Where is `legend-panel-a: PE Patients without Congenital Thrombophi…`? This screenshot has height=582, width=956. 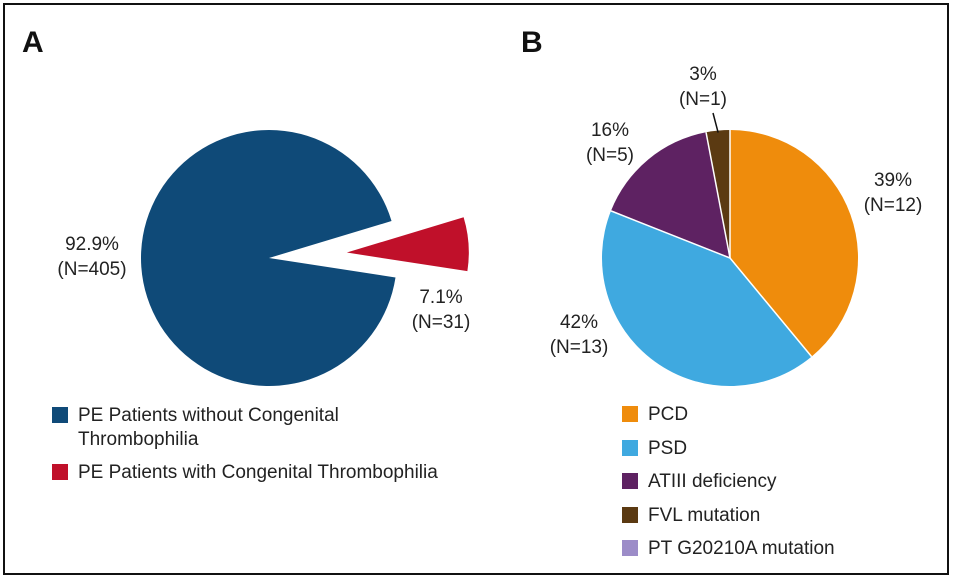 legend-panel-a: PE Patients without Congenital Thrombophi… is located at coordinates (272, 449).